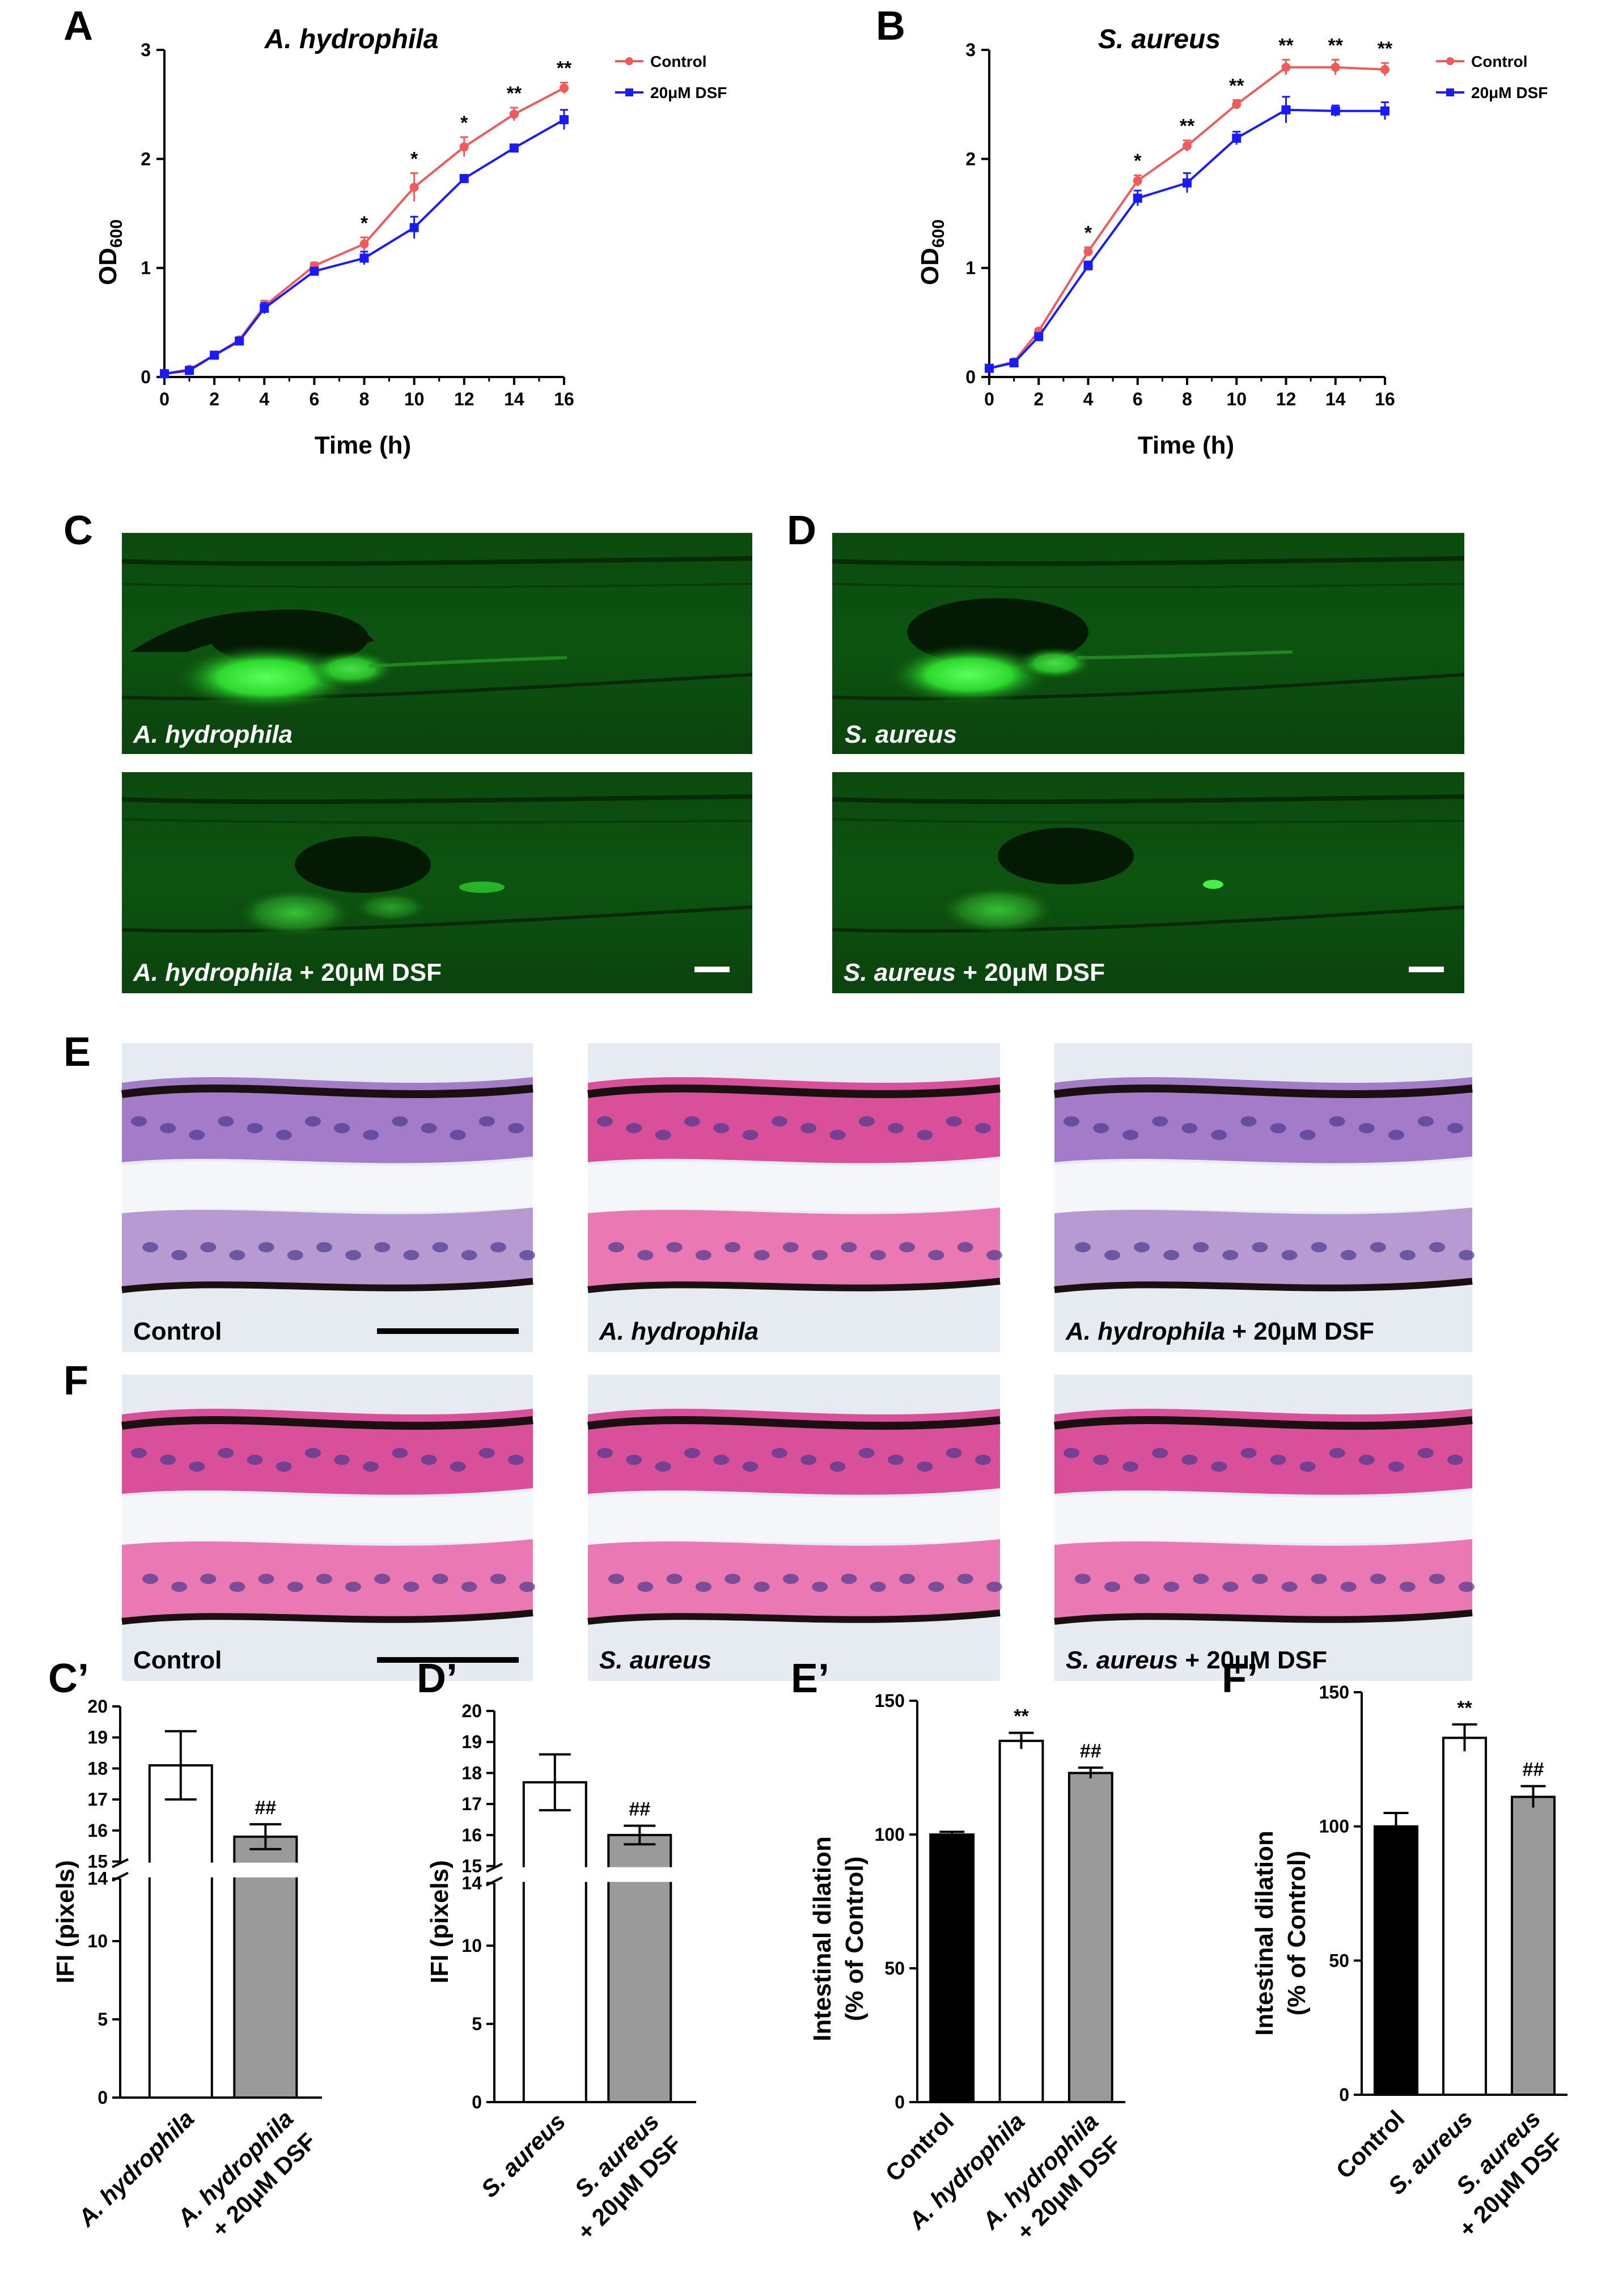 The width and height of the screenshot is (1610, 2296). What do you see at coordinates (794, 1198) in the screenshot?
I see `histology-tile-2: A. hydrophila` at bounding box center [794, 1198].